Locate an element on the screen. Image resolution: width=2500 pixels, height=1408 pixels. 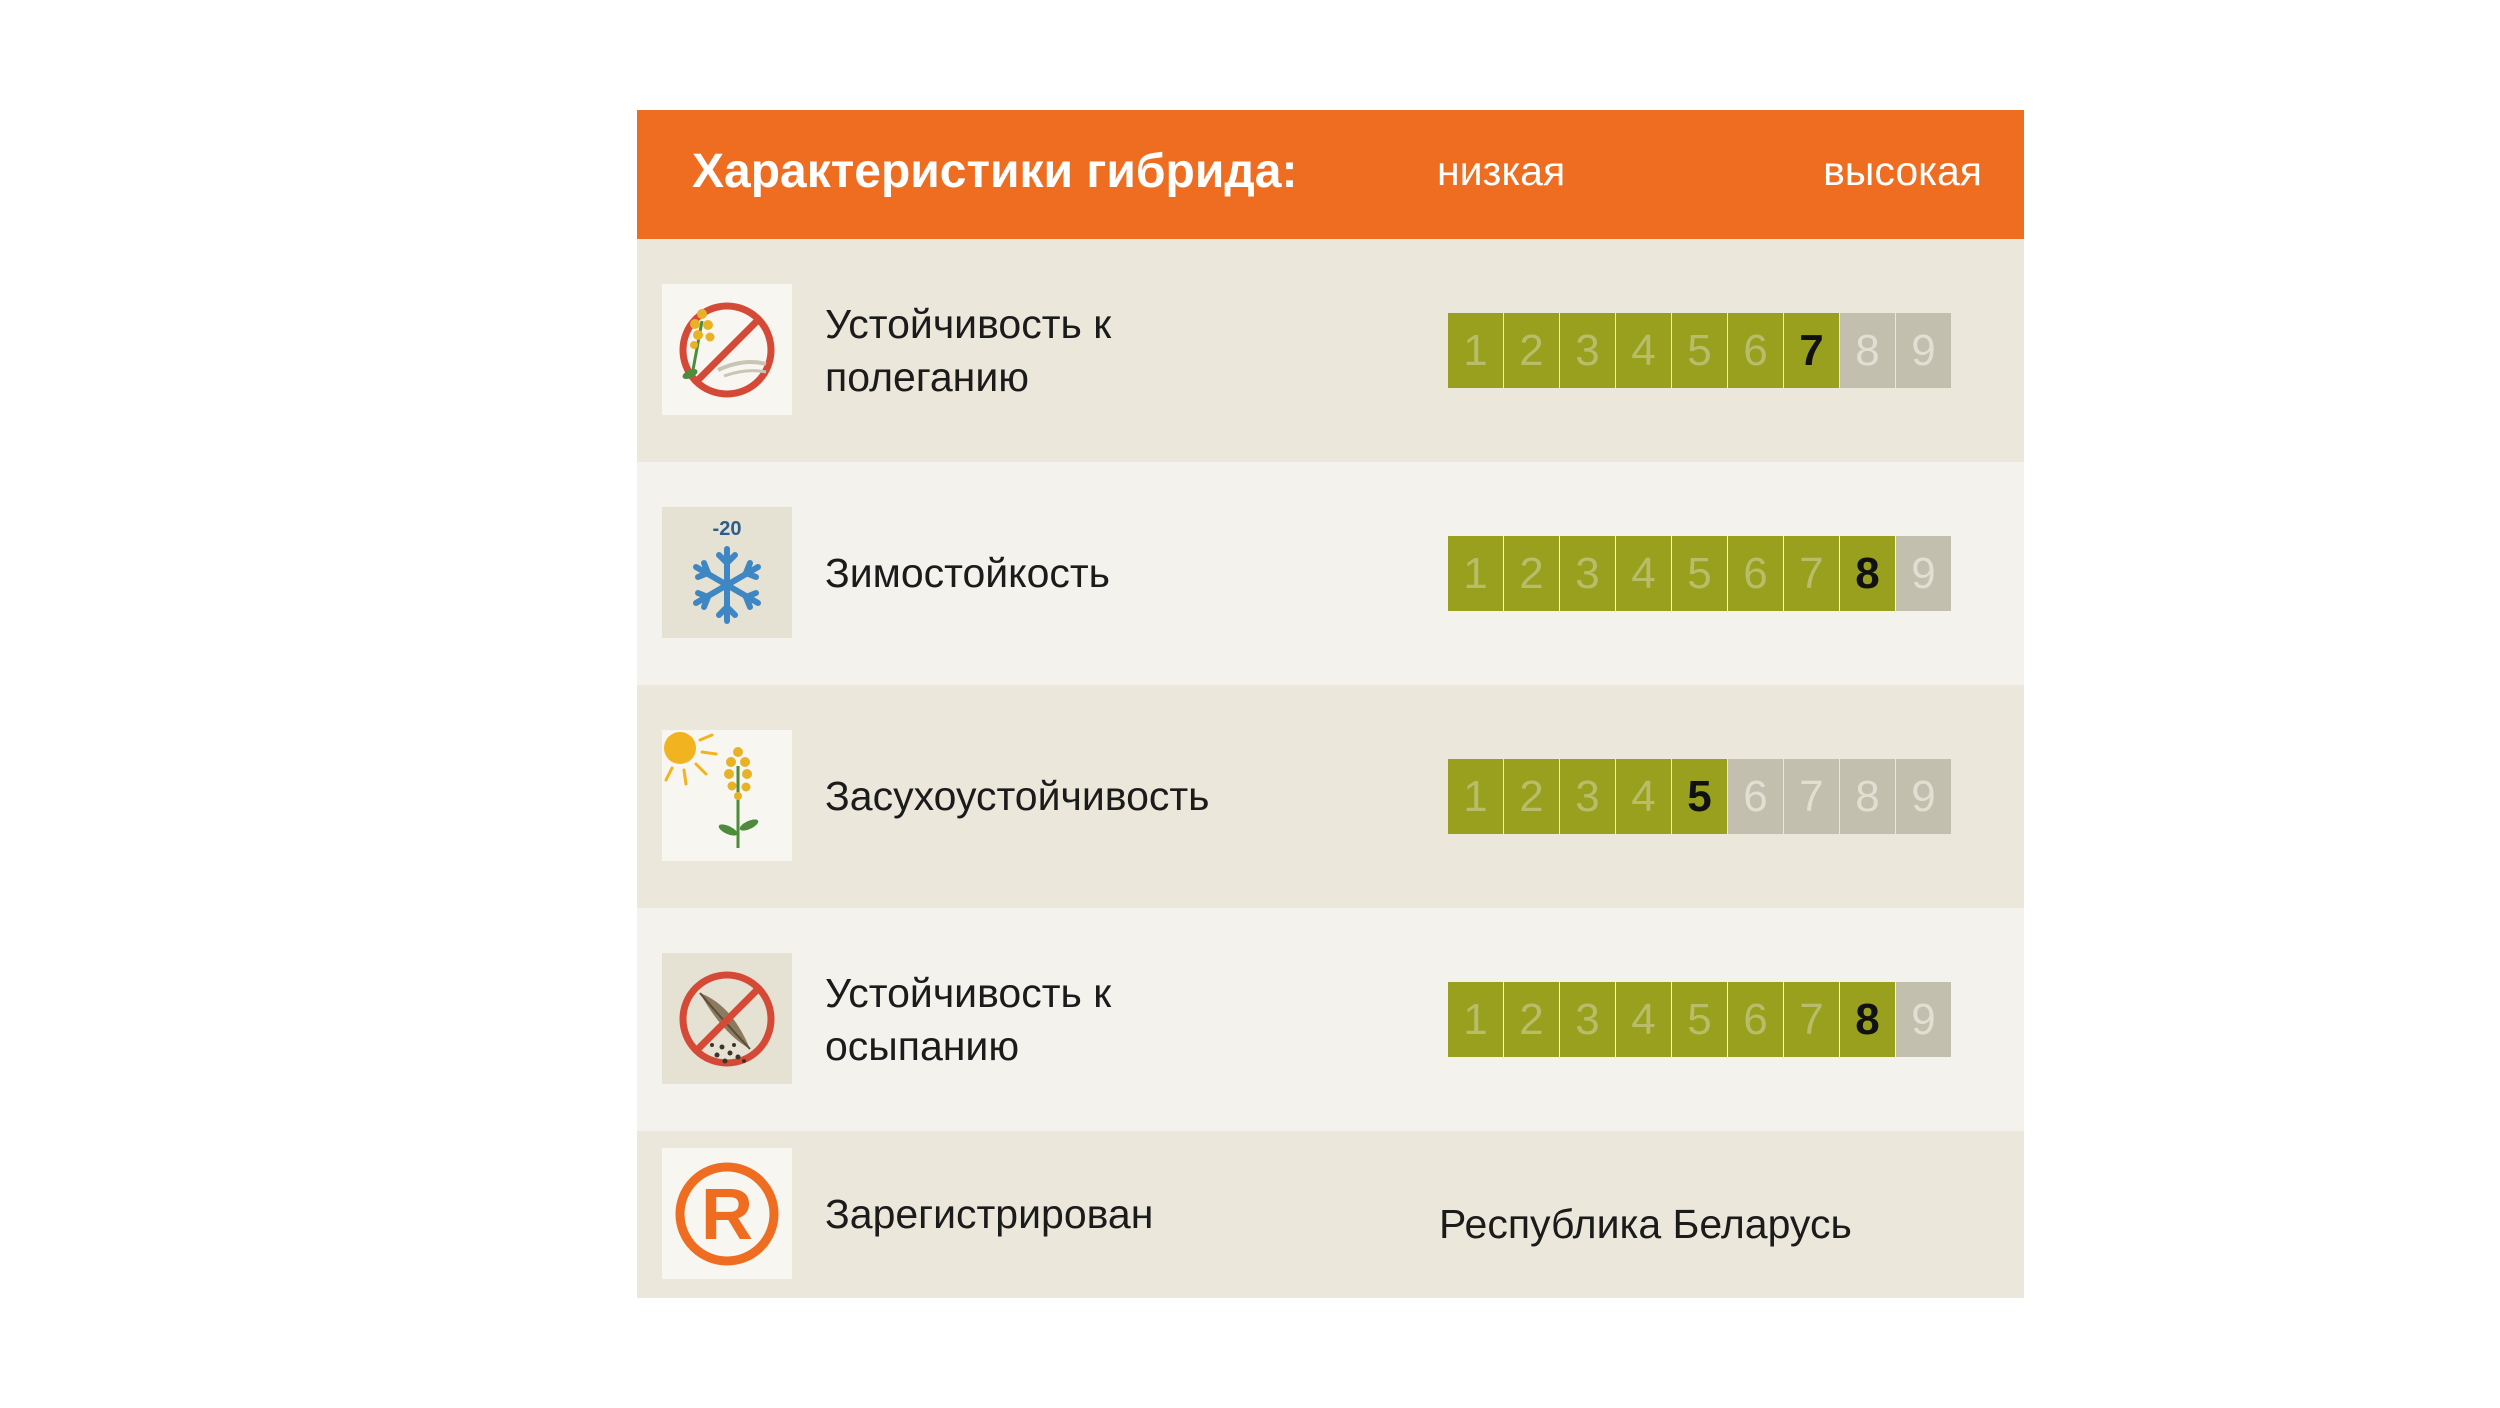
rating-cell-selected: 7 is located at coordinates (1811, 350).